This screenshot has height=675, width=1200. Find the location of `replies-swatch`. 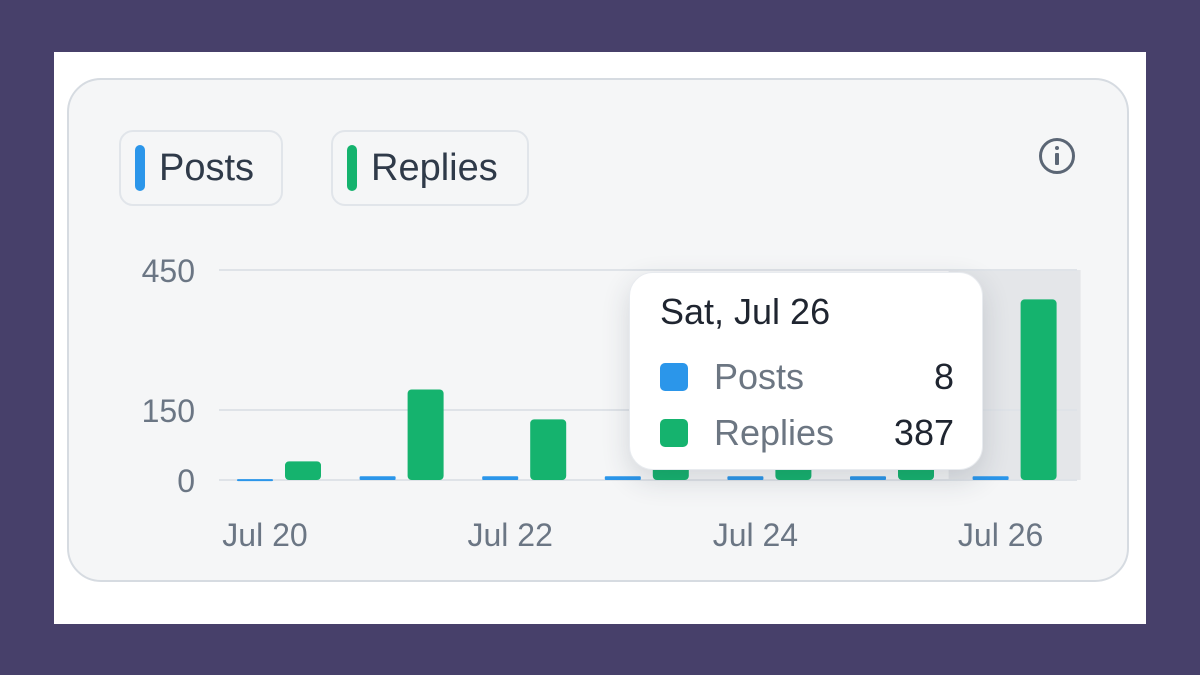

replies-swatch is located at coordinates (674, 433).